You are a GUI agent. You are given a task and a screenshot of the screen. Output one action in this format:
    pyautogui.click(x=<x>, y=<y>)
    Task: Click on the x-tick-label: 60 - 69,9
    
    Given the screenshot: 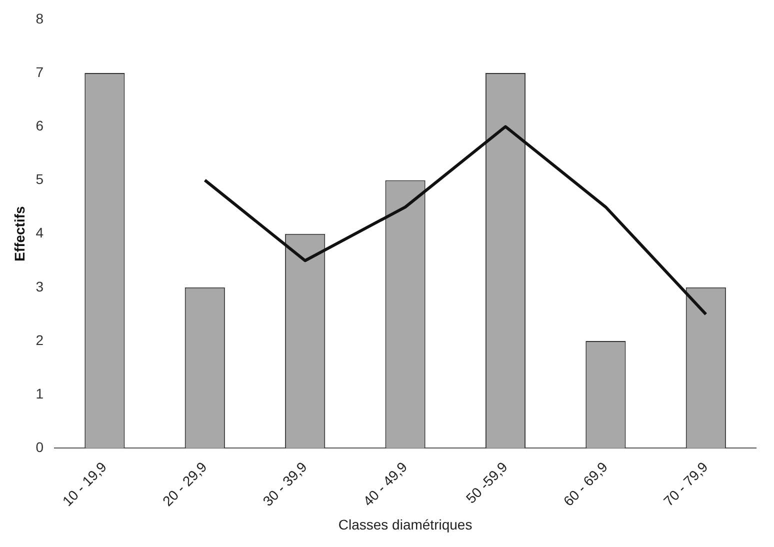 What is the action you would take?
    pyautogui.click(x=585, y=484)
    